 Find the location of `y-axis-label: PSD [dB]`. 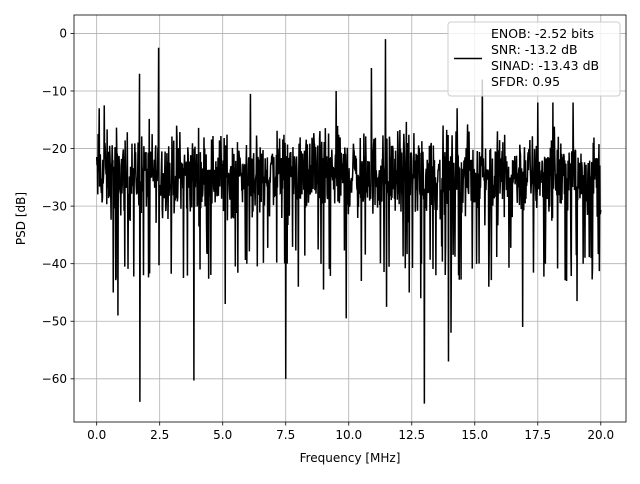

y-axis-label: PSD [dB] is located at coordinates (21, 218).